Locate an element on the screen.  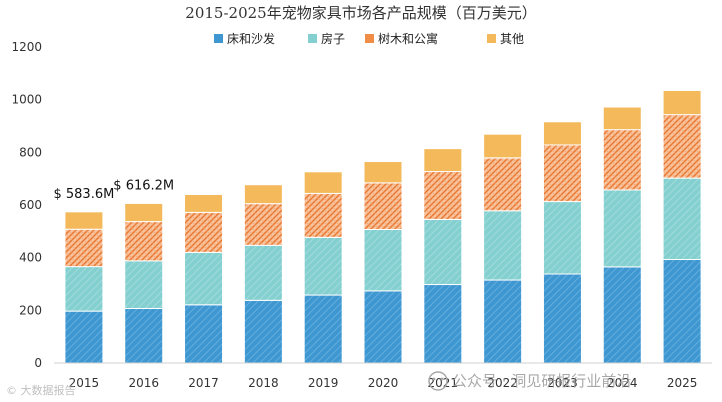
legend: 床和沙发 房子 树木和公寓 其他 is located at coordinates (369, 38).